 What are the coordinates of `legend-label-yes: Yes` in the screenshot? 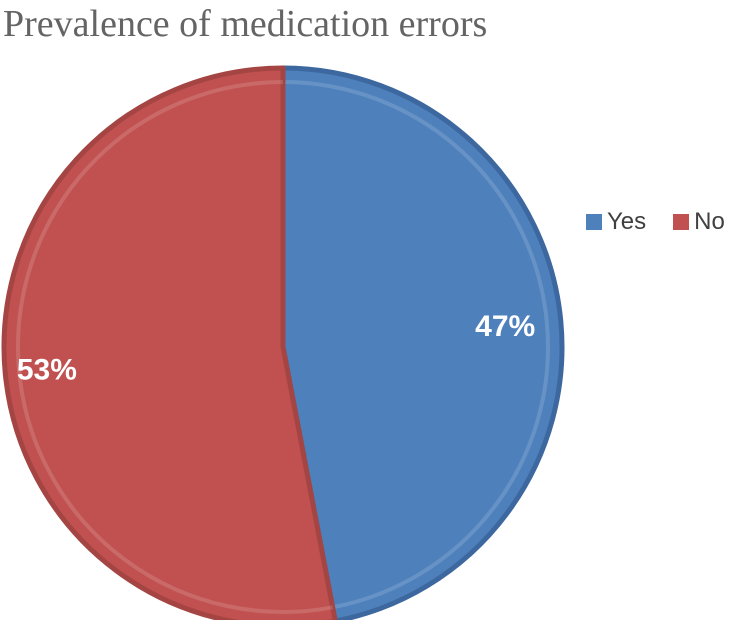 It's located at (627, 221).